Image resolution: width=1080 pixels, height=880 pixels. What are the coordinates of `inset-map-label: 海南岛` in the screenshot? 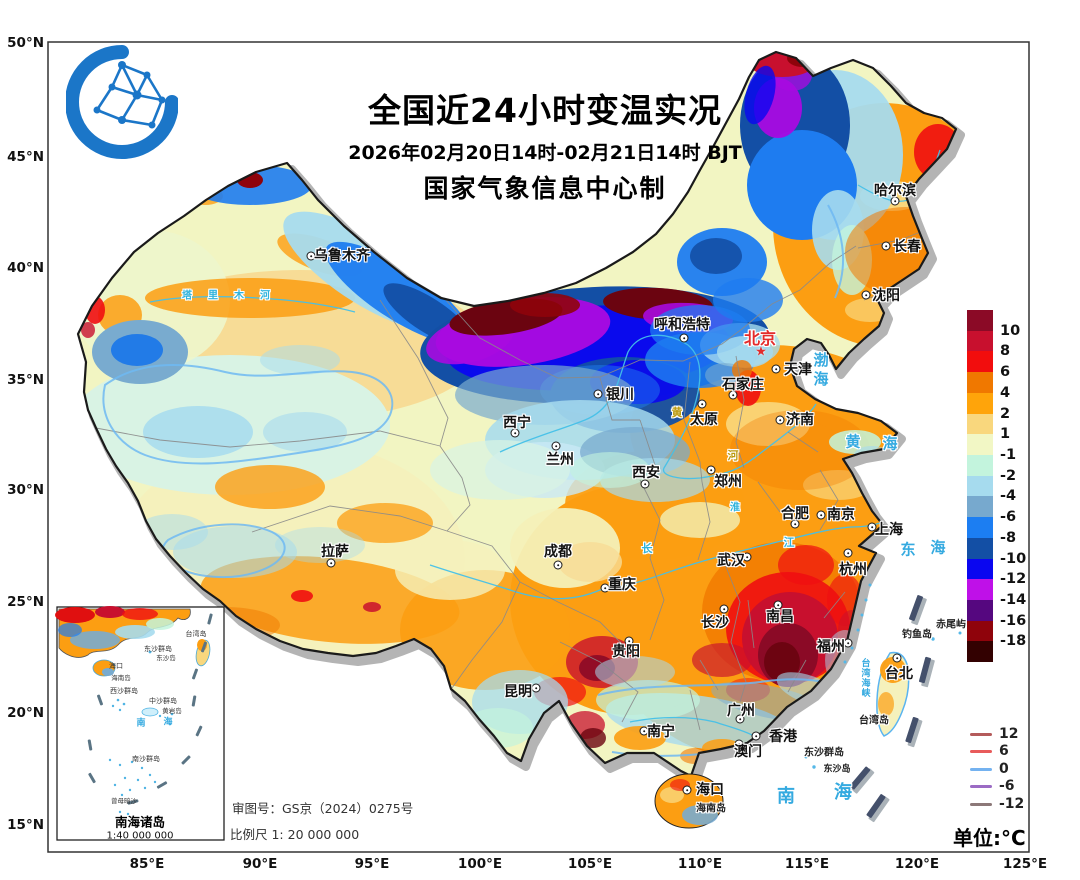 It's located at (121, 678).